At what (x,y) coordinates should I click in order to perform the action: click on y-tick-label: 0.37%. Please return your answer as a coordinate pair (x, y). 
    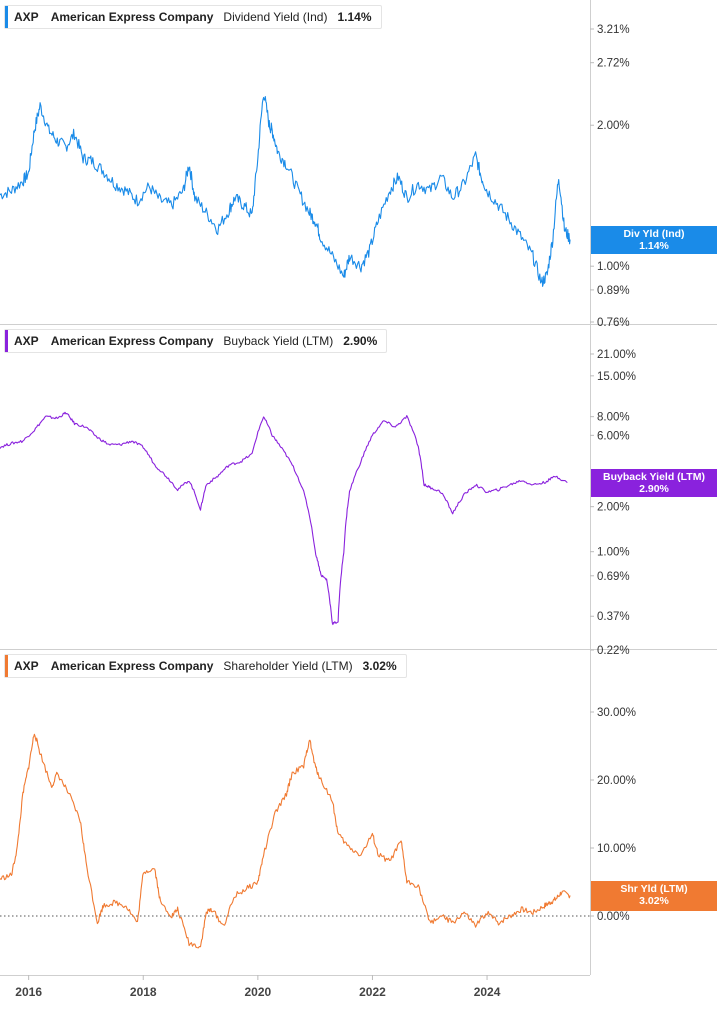
    Looking at the image, I should click on (613, 617).